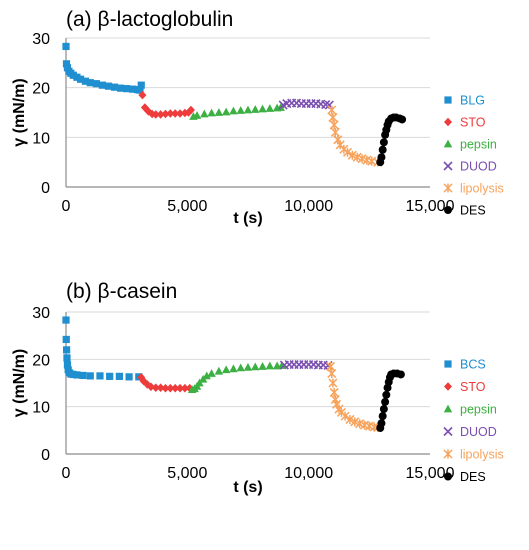 The height and width of the screenshot is (550, 529). I want to click on legend: BLG STO pepsin DUOD lipolysis DES, so click(473, 156).